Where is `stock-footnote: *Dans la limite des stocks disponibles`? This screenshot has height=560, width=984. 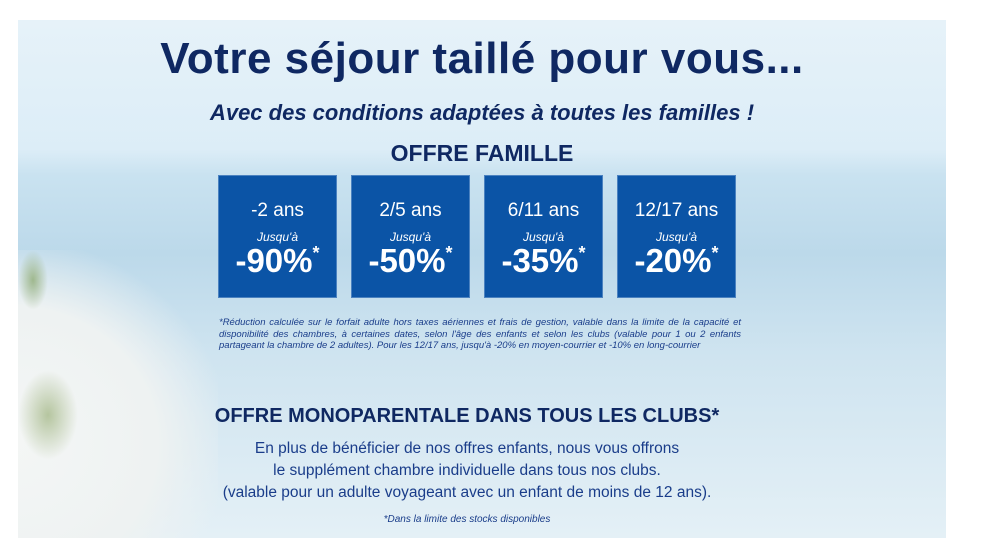 stock-footnote: *Dans la limite des stocks disponibles is located at coordinates (467, 519).